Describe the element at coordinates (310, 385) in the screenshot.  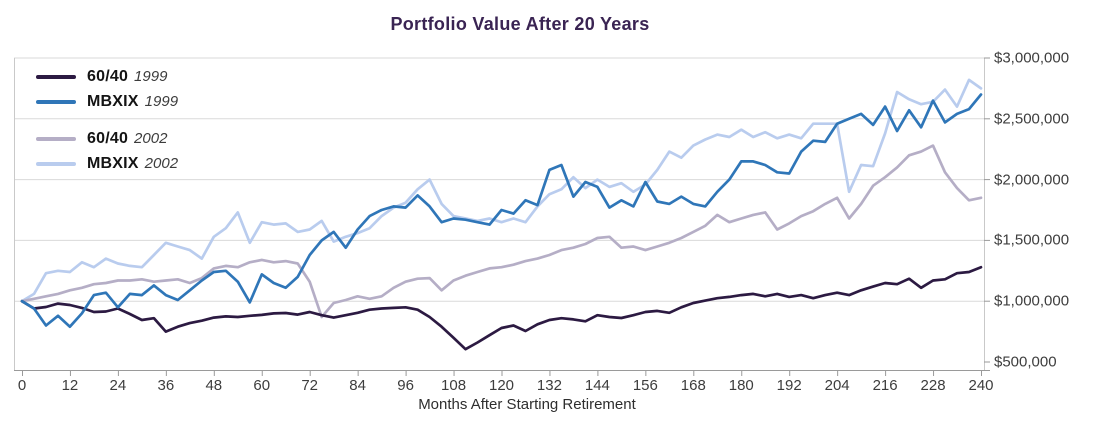
I see `x-tick-label: 72` at that location.